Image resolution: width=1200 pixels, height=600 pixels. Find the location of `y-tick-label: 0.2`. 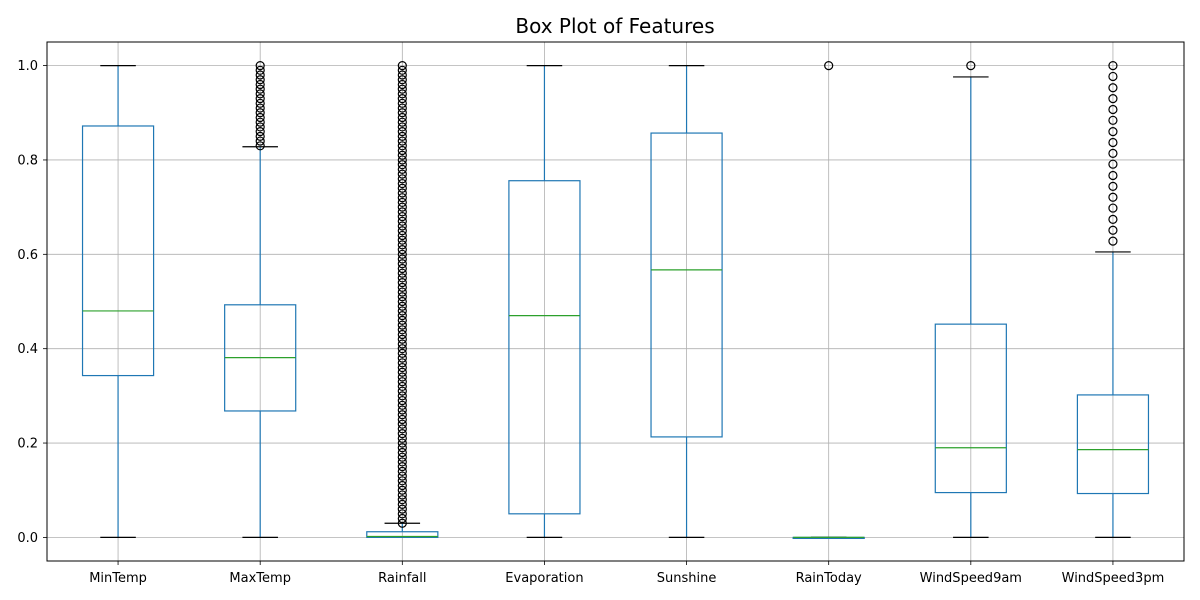

y-tick-label: 0.2 is located at coordinates (27, 444).